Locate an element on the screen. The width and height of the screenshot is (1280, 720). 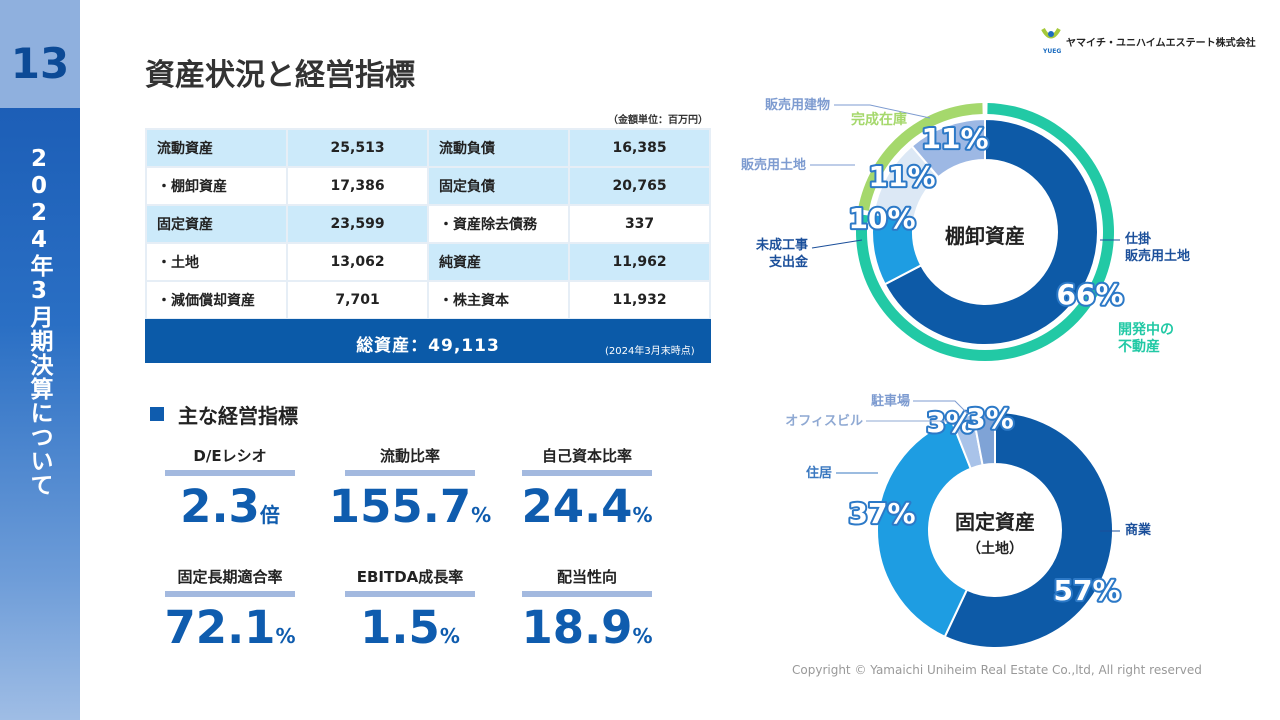
kpi-number: 72.1 is located at coordinates (220, 627).